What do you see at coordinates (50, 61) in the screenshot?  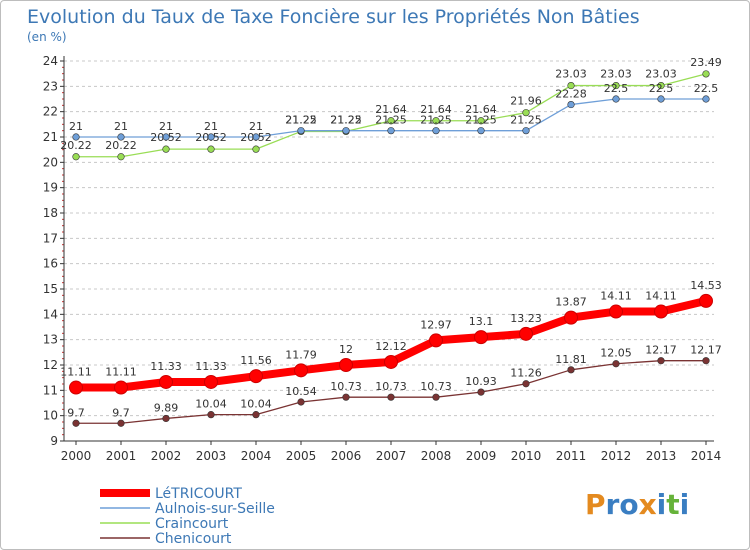 I see `y-tick-label: 24` at bounding box center [50, 61].